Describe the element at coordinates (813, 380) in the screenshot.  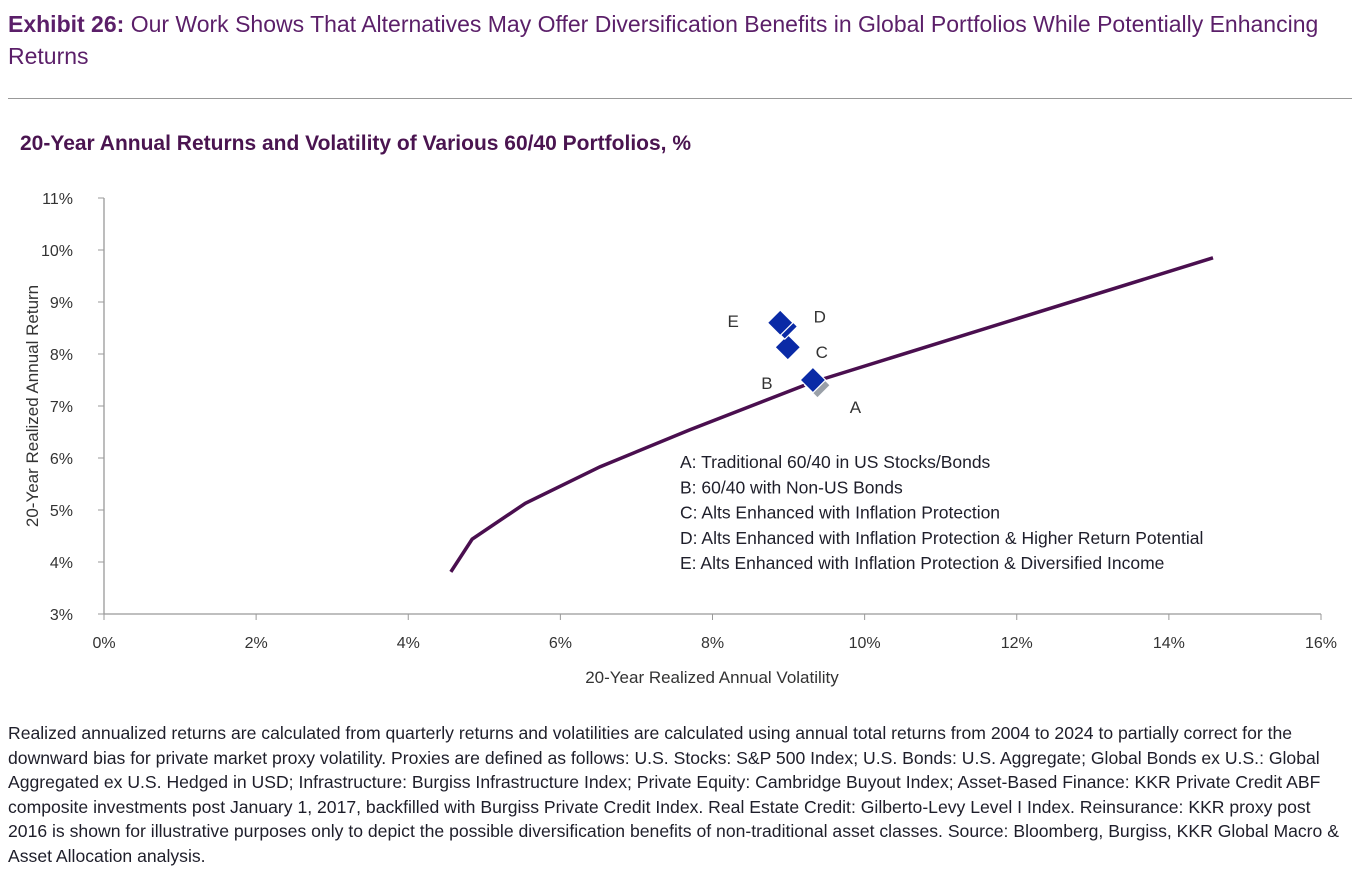
I see `point-b` at that location.